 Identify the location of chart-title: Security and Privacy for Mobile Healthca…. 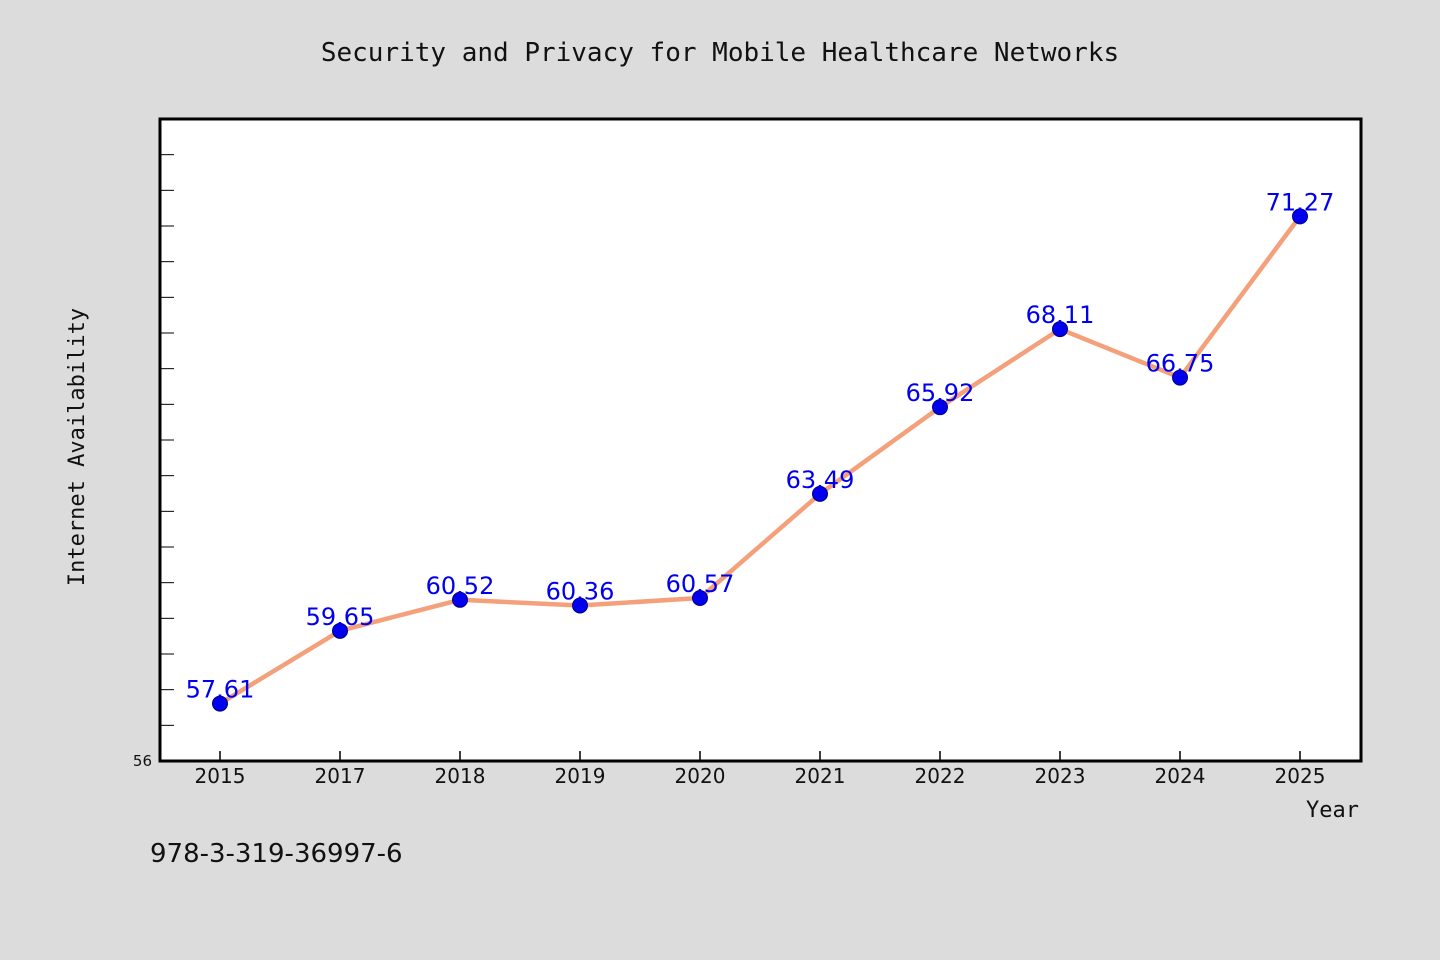
(720, 53).